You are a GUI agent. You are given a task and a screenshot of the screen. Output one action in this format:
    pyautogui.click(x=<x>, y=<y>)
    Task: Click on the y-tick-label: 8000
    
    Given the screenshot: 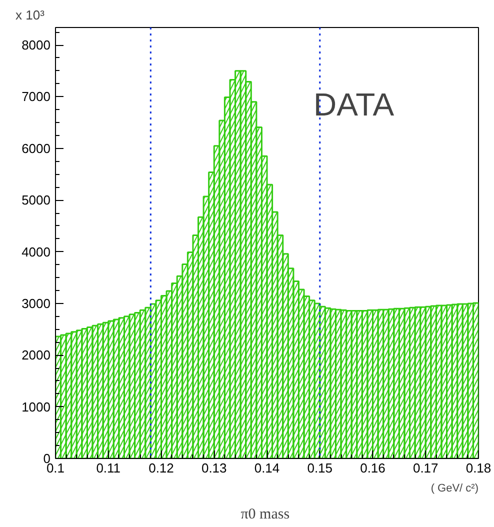 What is the action you would take?
    pyautogui.click(x=36, y=45)
    